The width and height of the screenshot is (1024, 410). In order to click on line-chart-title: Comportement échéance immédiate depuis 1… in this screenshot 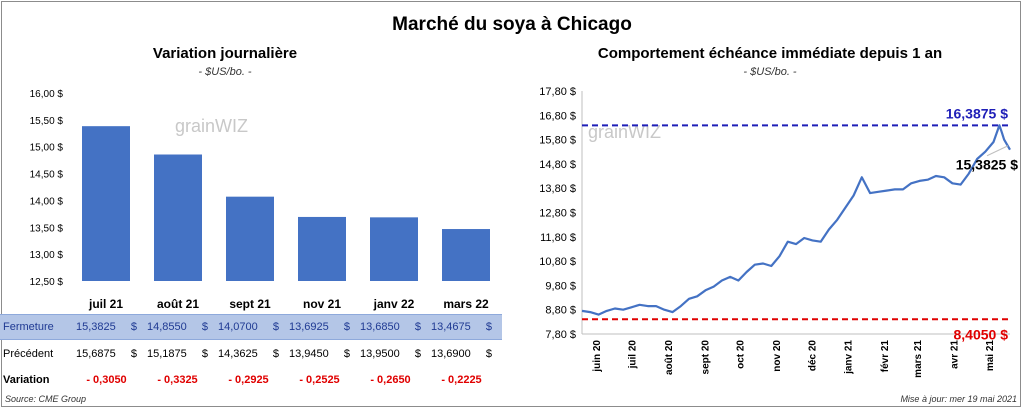, I will do `click(770, 53)`.